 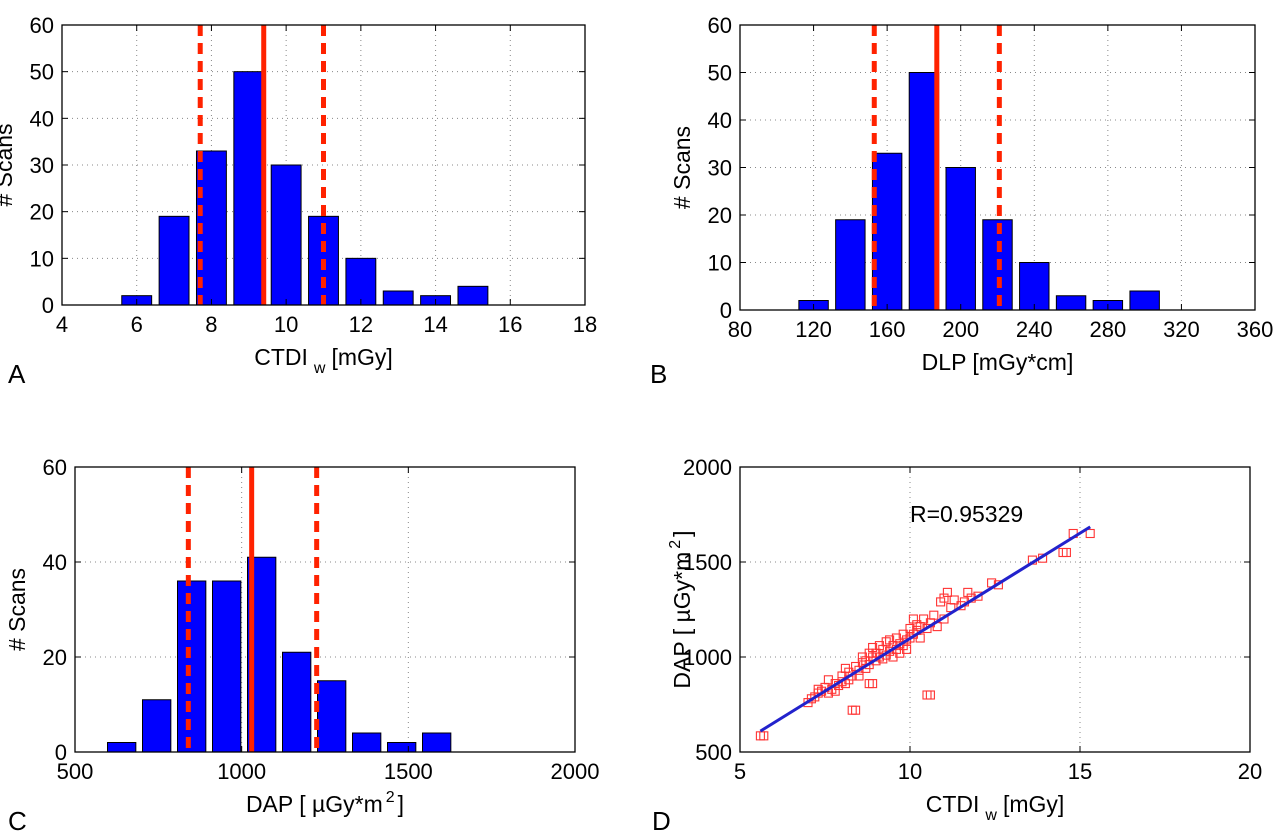 What do you see at coordinates (1255, 329) in the screenshot?
I see `x-tick-label: 360` at bounding box center [1255, 329].